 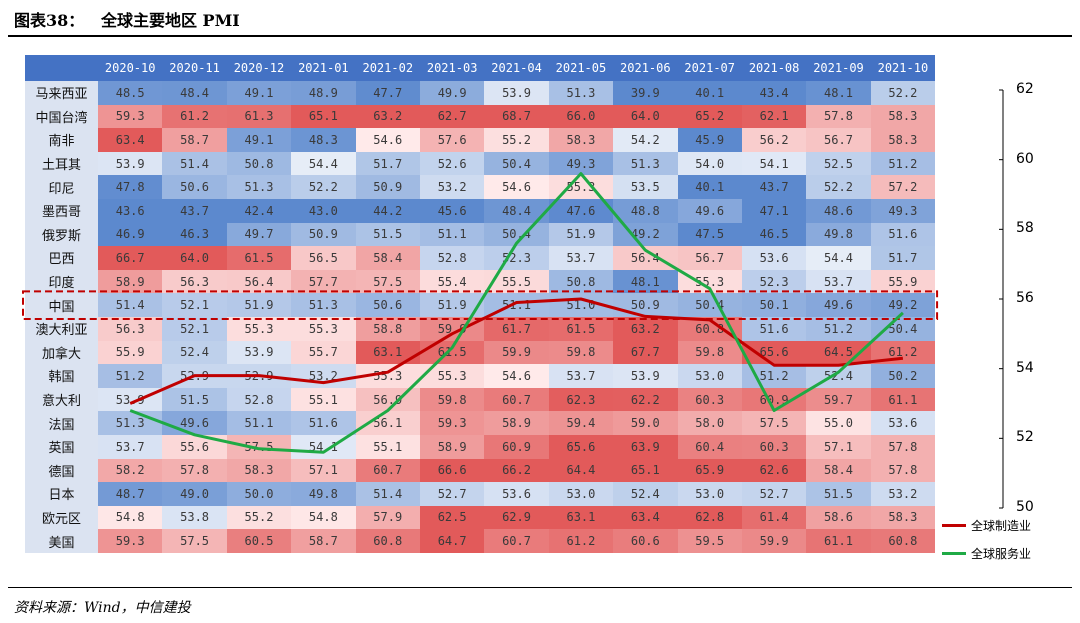 What do you see at coordinates (838, 541) in the screenshot?
I see `heat-cell: 61.1` at bounding box center [838, 541].